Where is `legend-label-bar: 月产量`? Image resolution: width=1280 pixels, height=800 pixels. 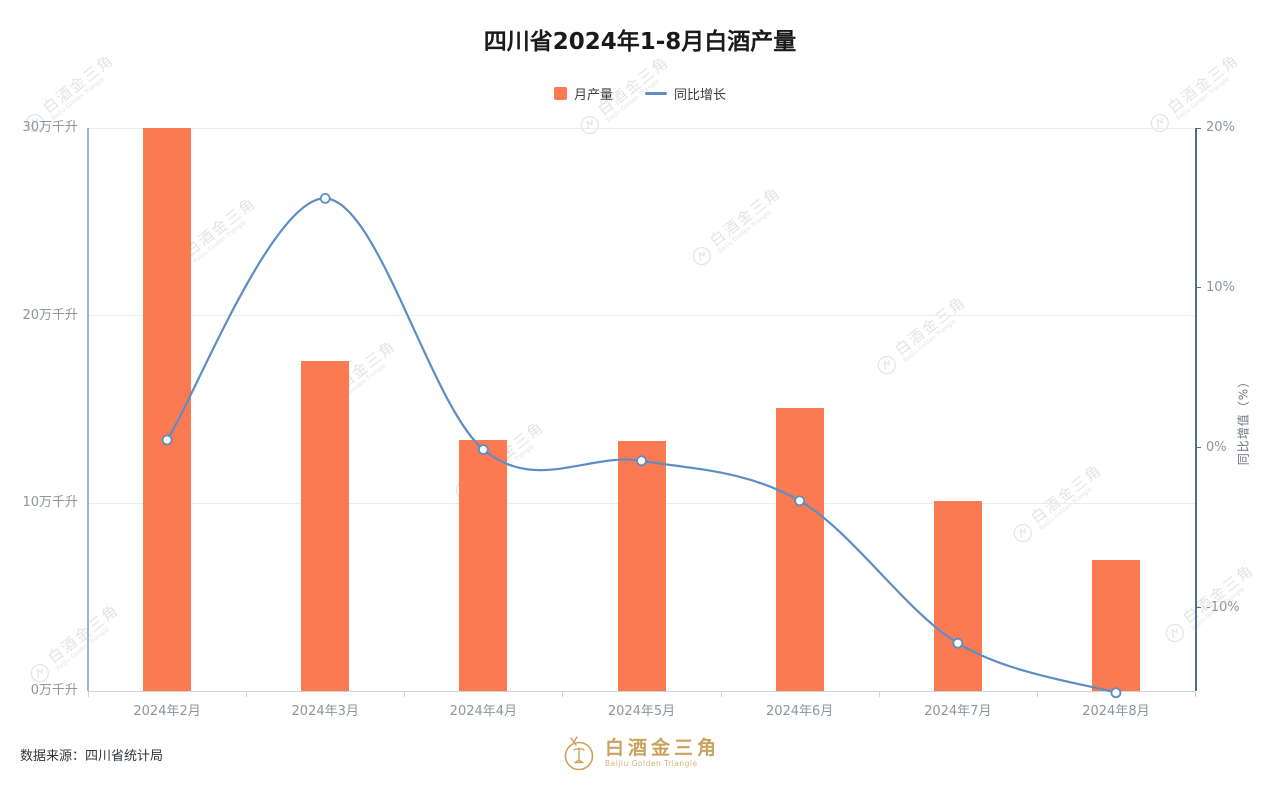 legend-label-bar: 月产量 is located at coordinates (593, 95).